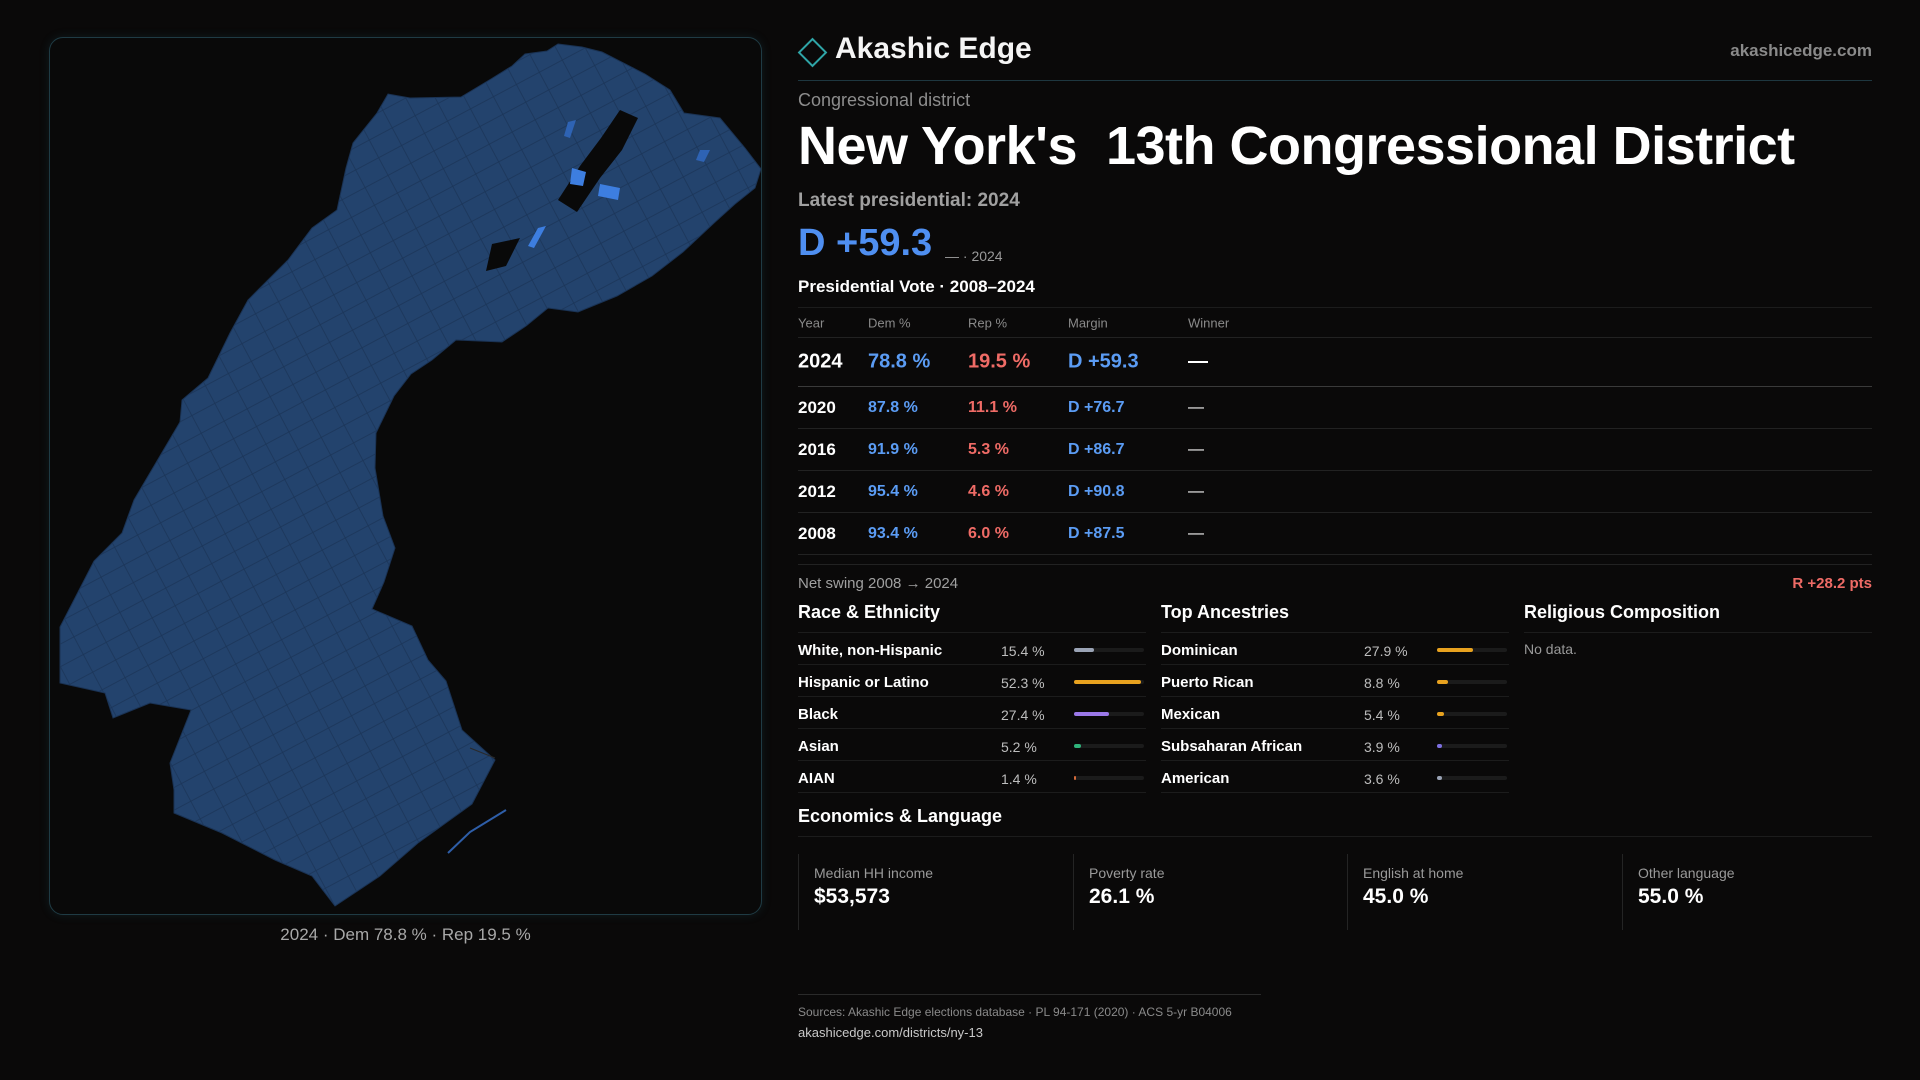  What do you see at coordinates (817, 491) in the screenshot?
I see `year-cell: 2012` at bounding box center [817, 491].